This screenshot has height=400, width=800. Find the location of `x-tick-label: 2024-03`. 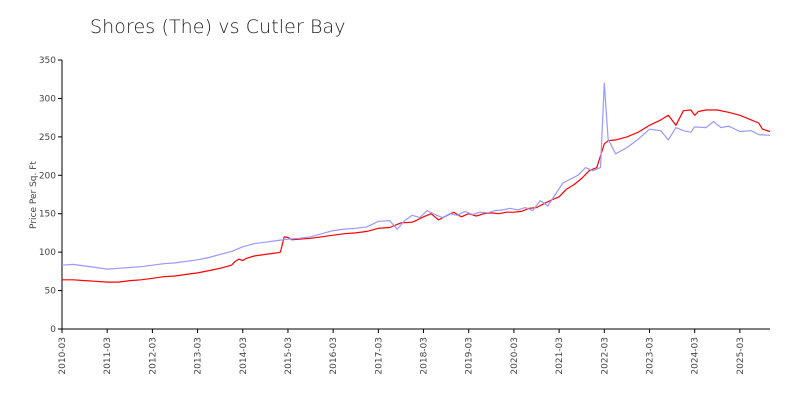

x-tick-label: 2024-03 is located at coordinates (696, 356).